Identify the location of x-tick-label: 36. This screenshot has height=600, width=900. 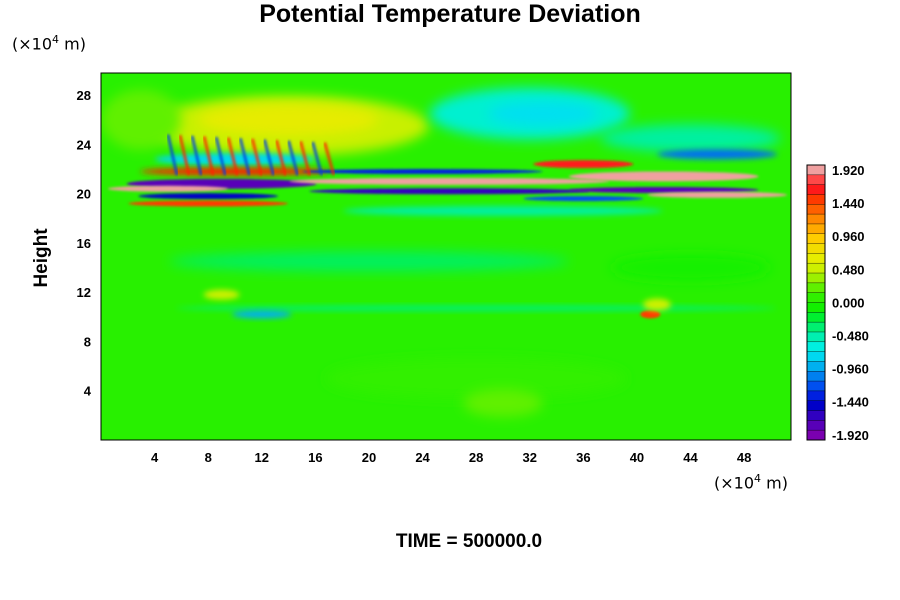
(583, 457).